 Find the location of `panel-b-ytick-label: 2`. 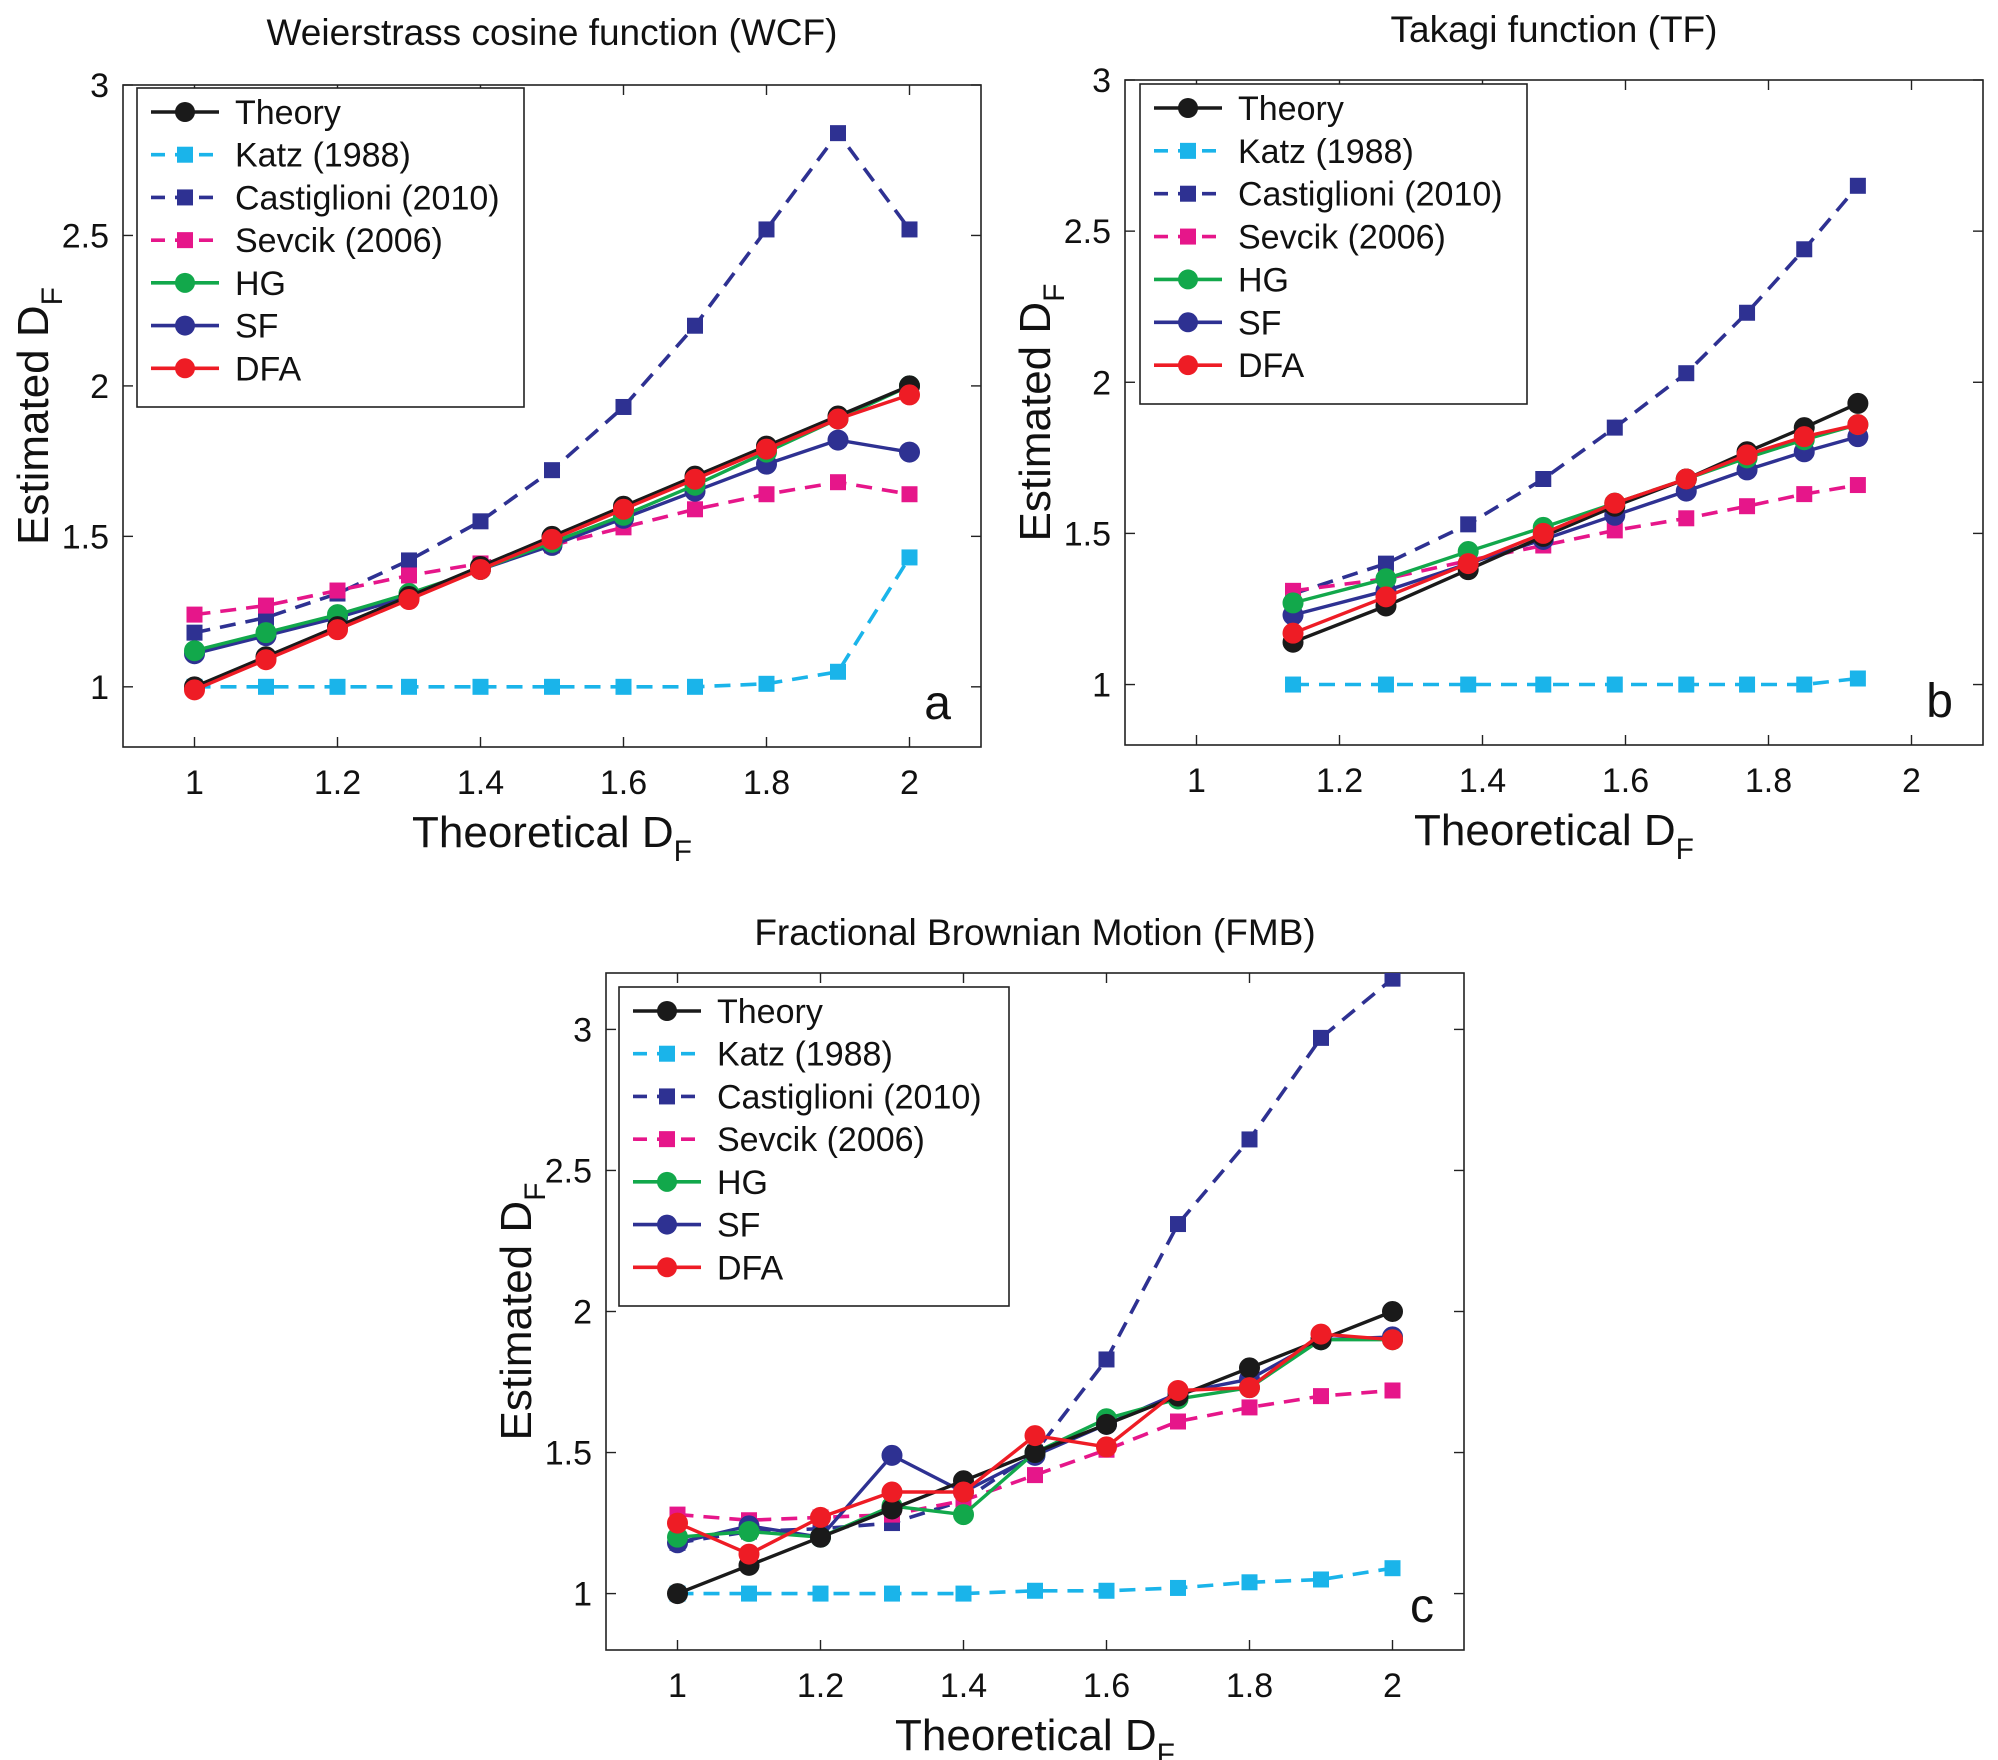

panel-b-ytick-label: 2 is located at coordinates (1101, 383).